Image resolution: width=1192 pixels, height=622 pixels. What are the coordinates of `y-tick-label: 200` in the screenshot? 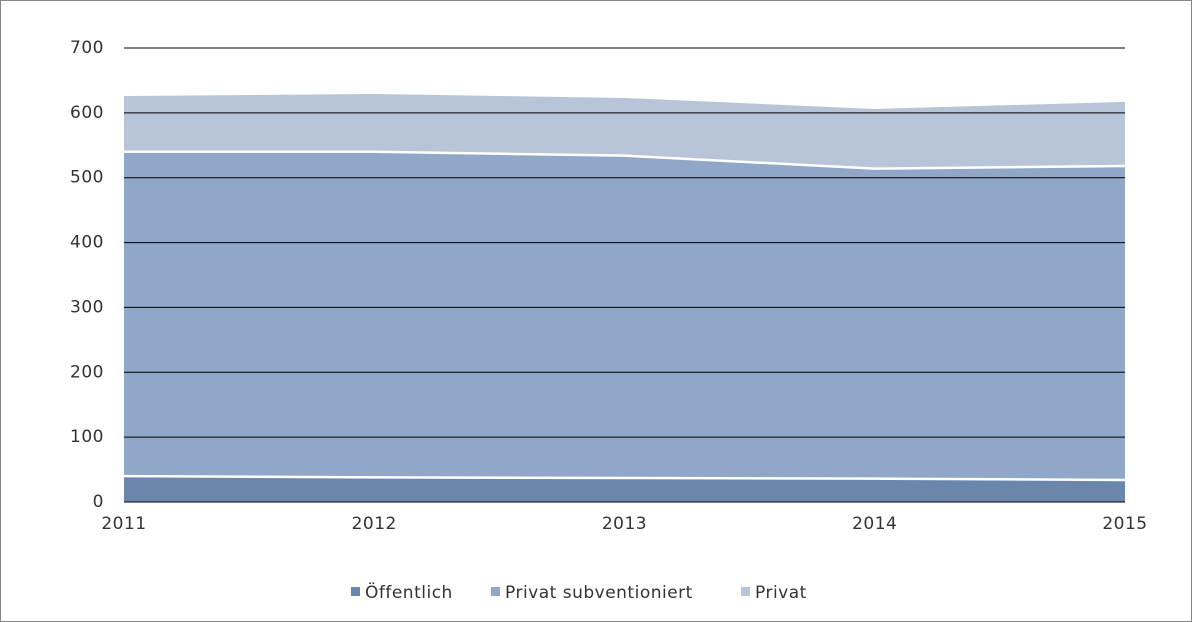 It's located at (87, 372).